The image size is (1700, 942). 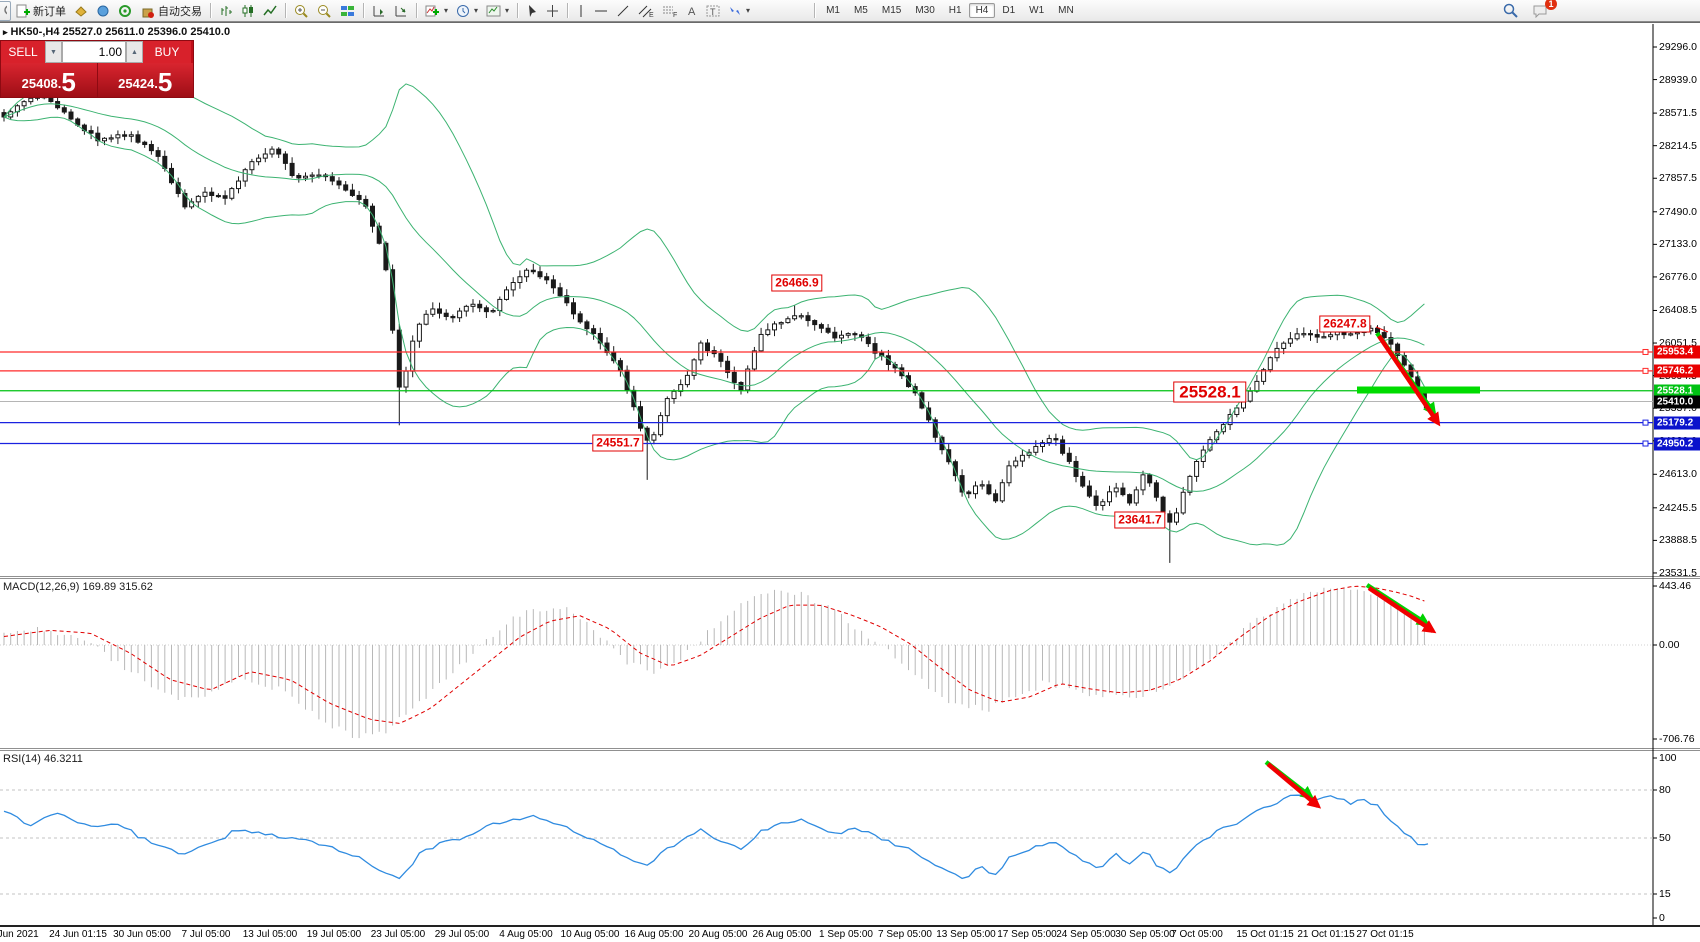 What do you see at coordinates (1655, 482) in the screenshot?
I see `axis-ticks` at bounding box center [1655, 482].